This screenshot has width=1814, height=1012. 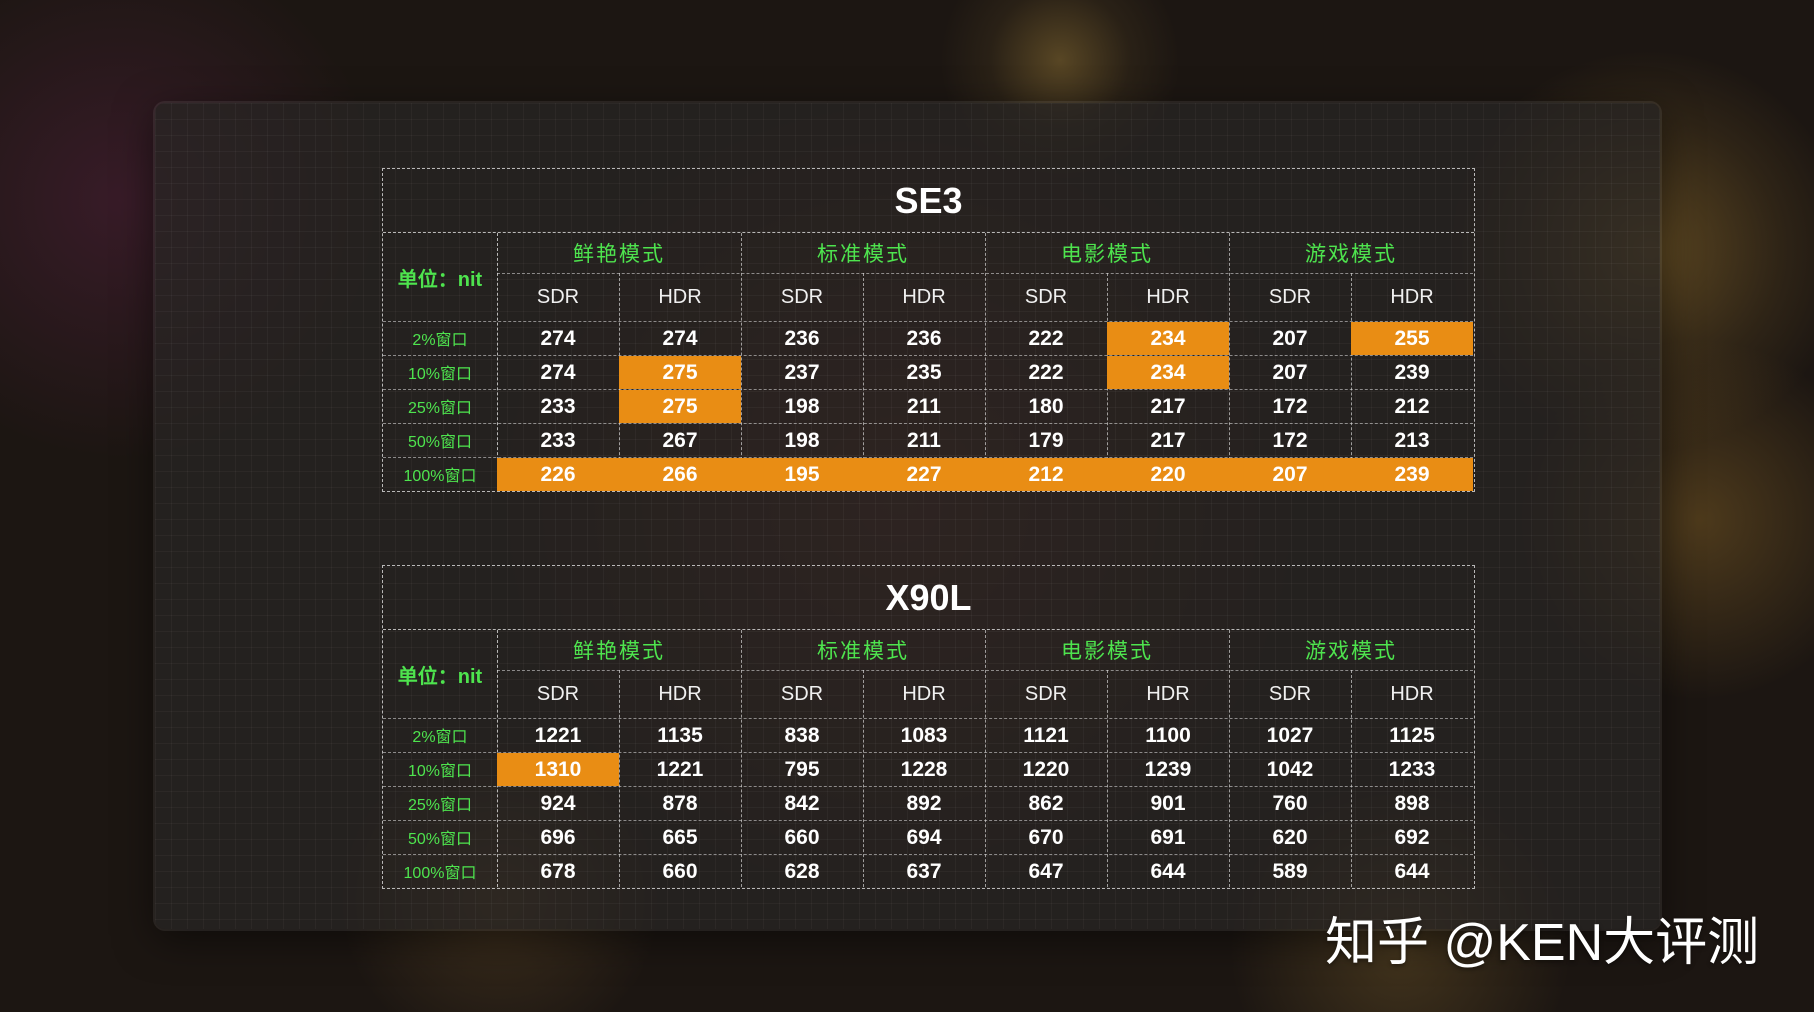 What do you see at coordinates (1542, 943) in the screenshot?
I see `watermark: 知乎 @KEN大评测` at bounding box center [1542, 943].